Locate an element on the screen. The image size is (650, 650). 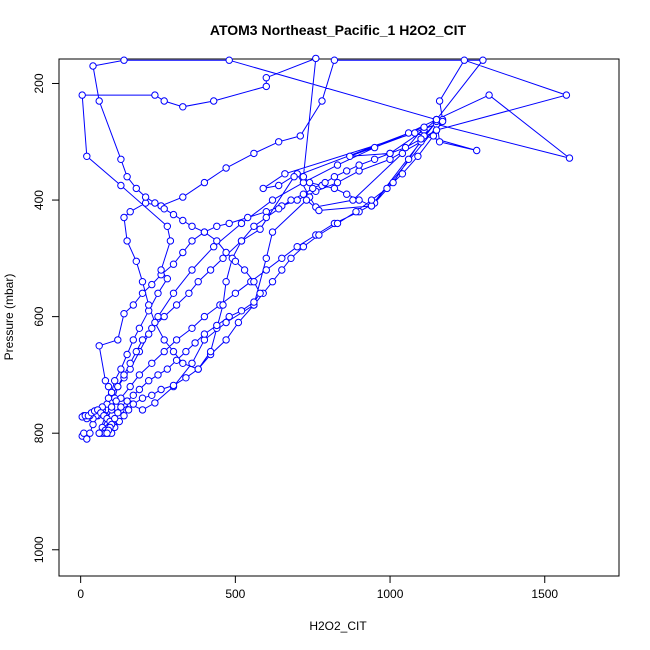
y-tick-label-2: 600 is located at coordinates (39, 316).